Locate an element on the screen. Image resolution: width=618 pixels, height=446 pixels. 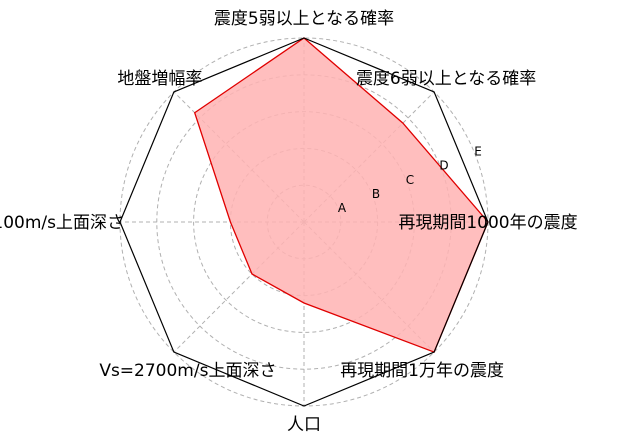
axis-label-3: 再現期間1000年の震度 is located at coordinates (487, 223).